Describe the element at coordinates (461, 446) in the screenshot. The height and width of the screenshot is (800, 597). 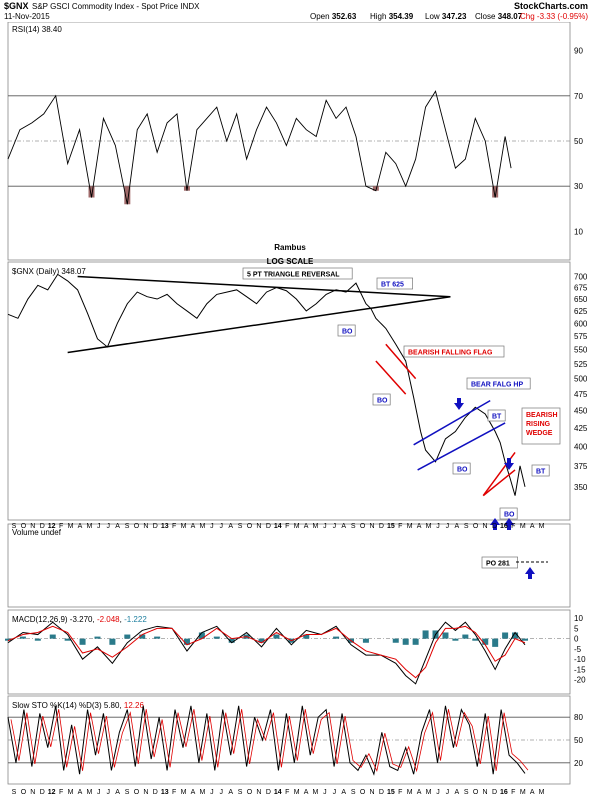
I see `bear-flag-lower` at that location.